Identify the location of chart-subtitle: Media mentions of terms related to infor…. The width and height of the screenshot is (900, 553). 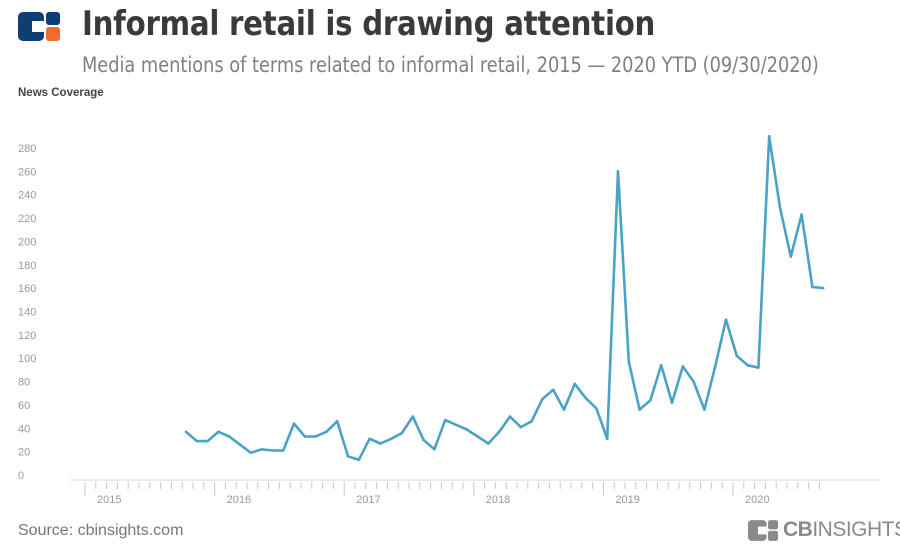
(450, 65).